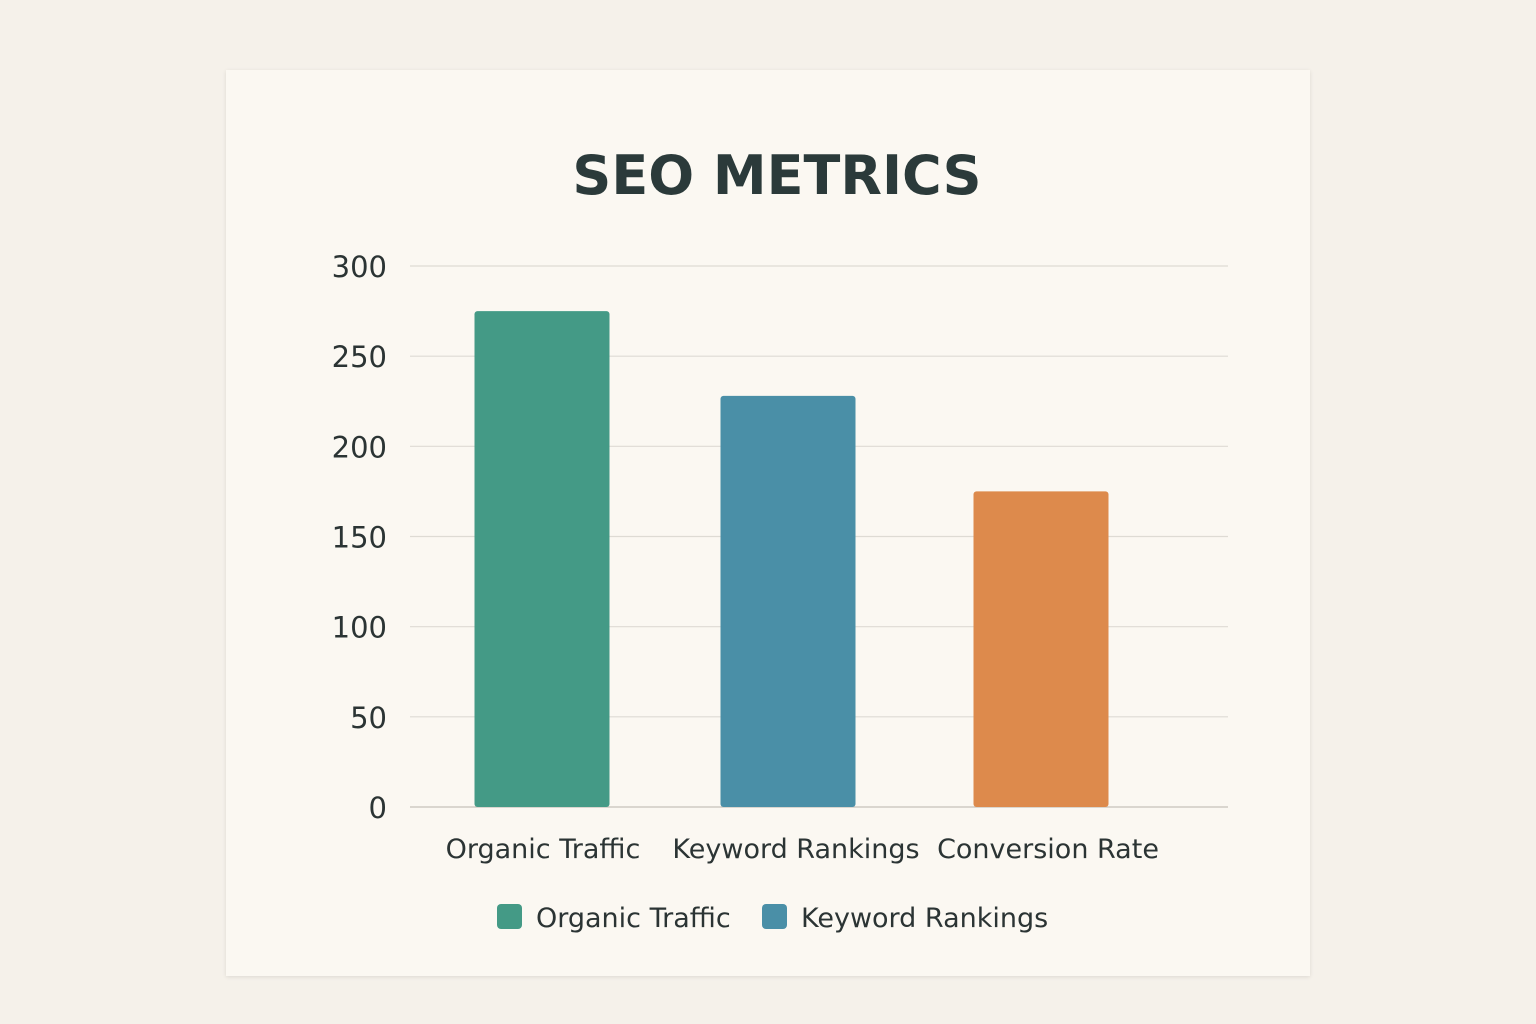  I want to click on legend: Organic Traffic Keyword Rankings, so click(772, 918).